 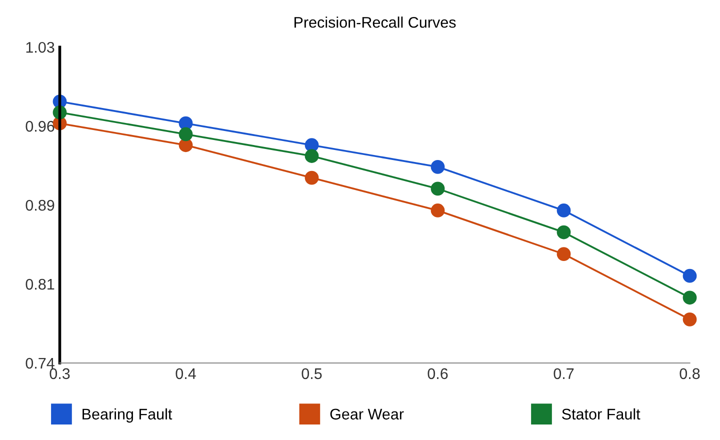 What do you see at coordinates (438, 374) in the screenshot?
I see `x-tick-label: 0.6` at bounding box center [438, 374].